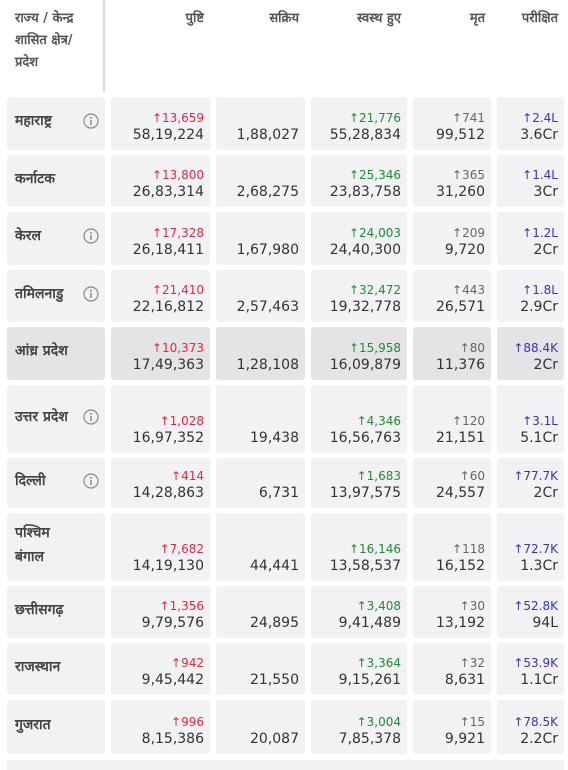 The width and height of the screenshot is (568, 770). I want to click on active-value: 19,438, so click(274, 438).